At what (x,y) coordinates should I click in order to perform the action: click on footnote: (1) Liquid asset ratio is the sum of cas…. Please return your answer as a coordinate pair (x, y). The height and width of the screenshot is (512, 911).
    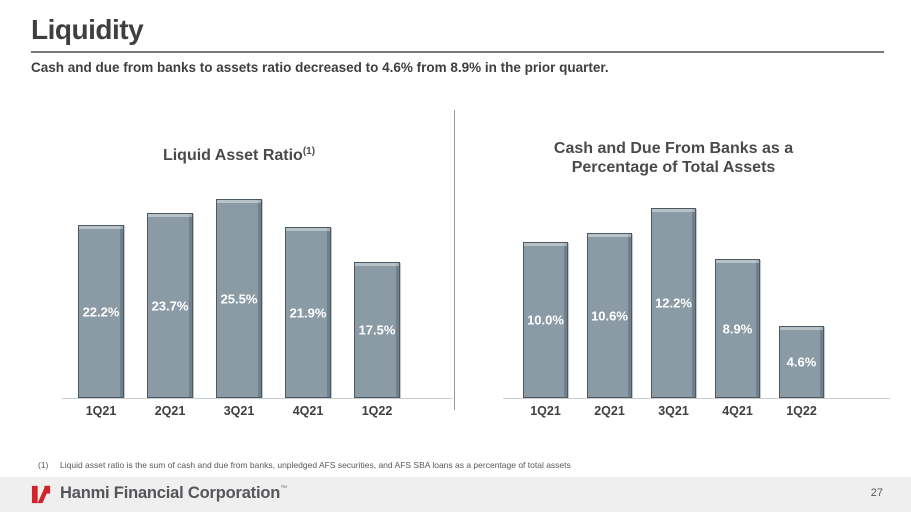
    Looking at the image, I should click on (448, 465).